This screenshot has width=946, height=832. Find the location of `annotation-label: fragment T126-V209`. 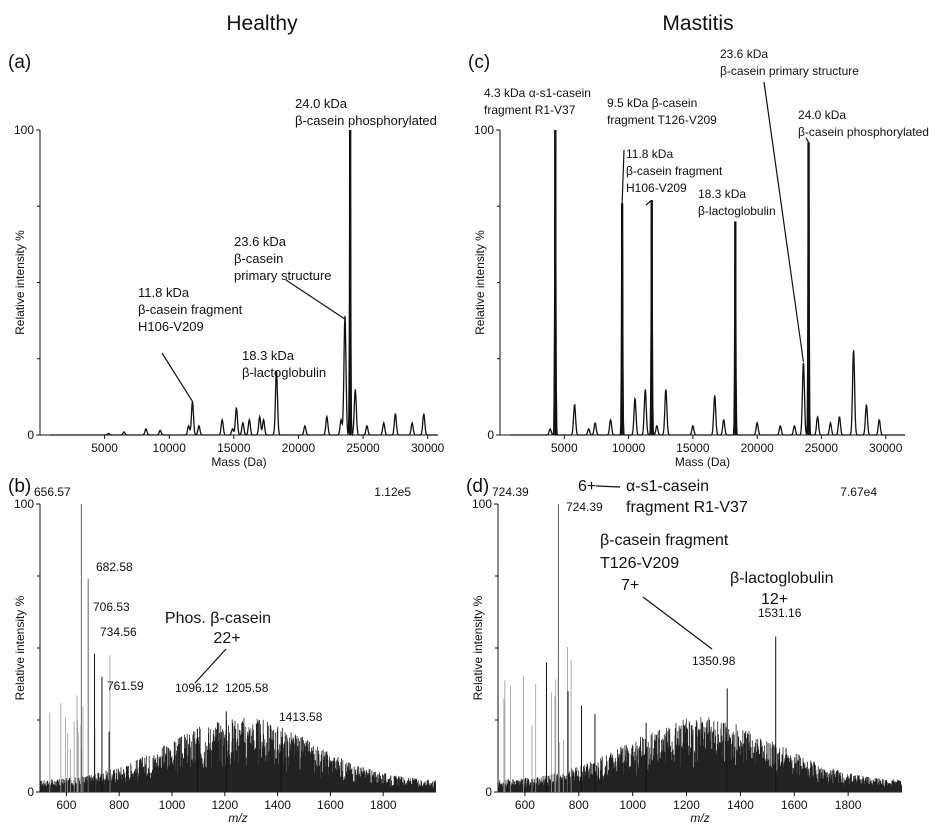

annotation-label: fragment T126-V209 is located at coordinates (662, 120).